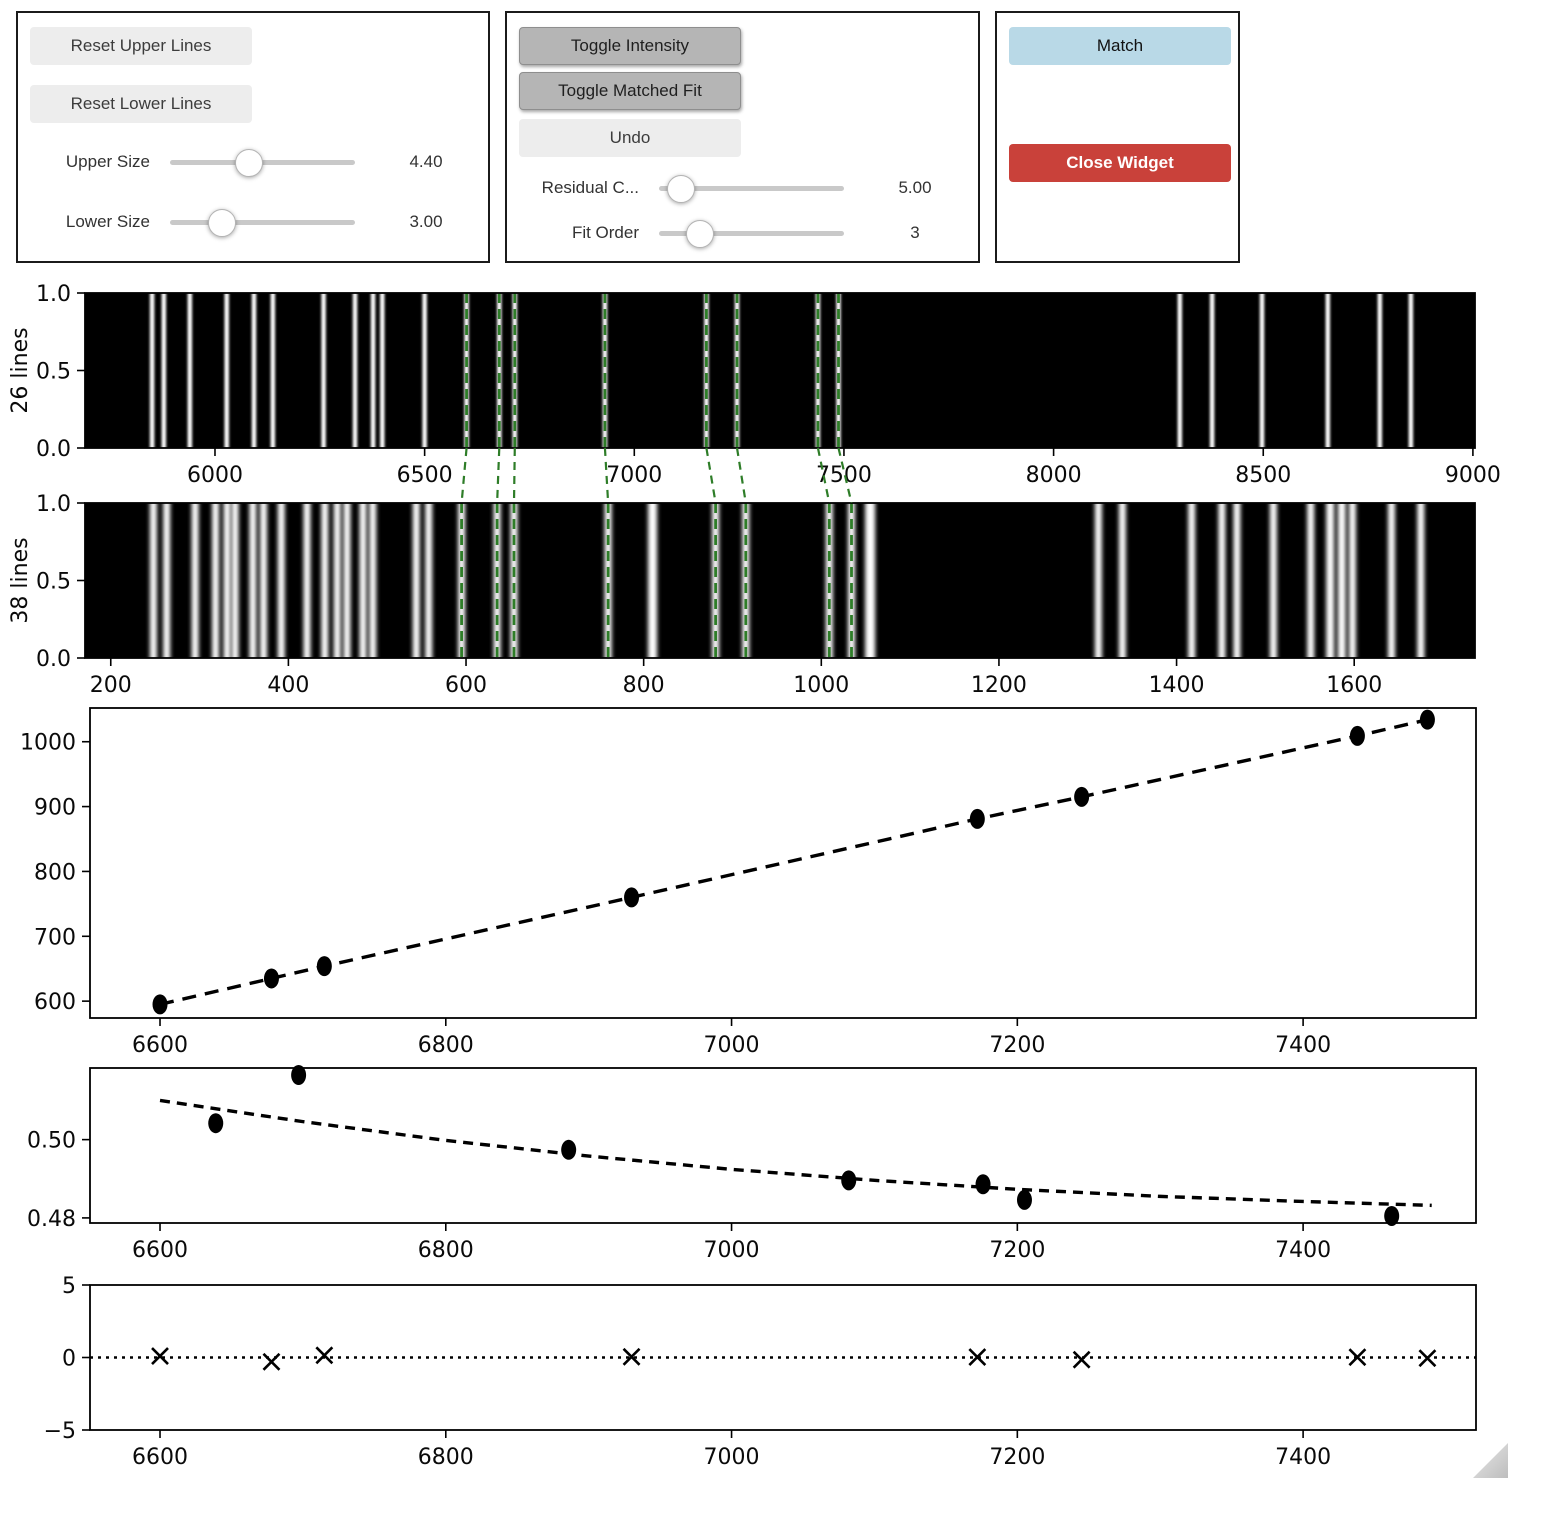 The image size is (1542, 1514). I want to click on fit-order-slider-handle, so click(699, 233).